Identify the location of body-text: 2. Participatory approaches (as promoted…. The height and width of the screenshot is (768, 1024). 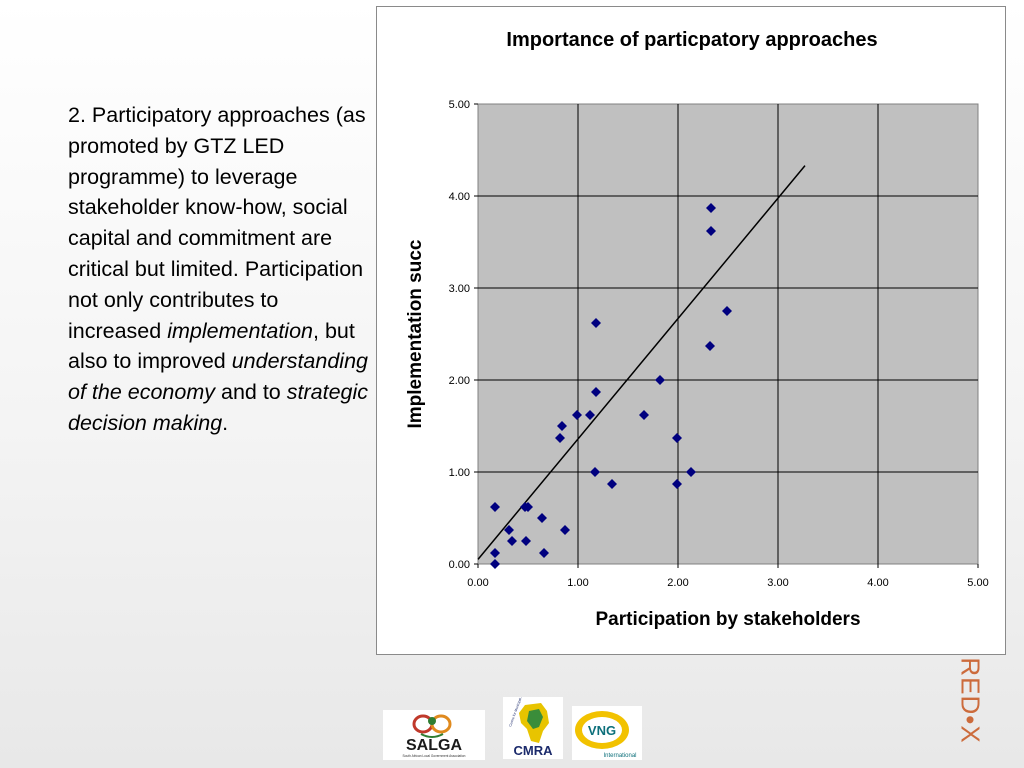
(218, 269).